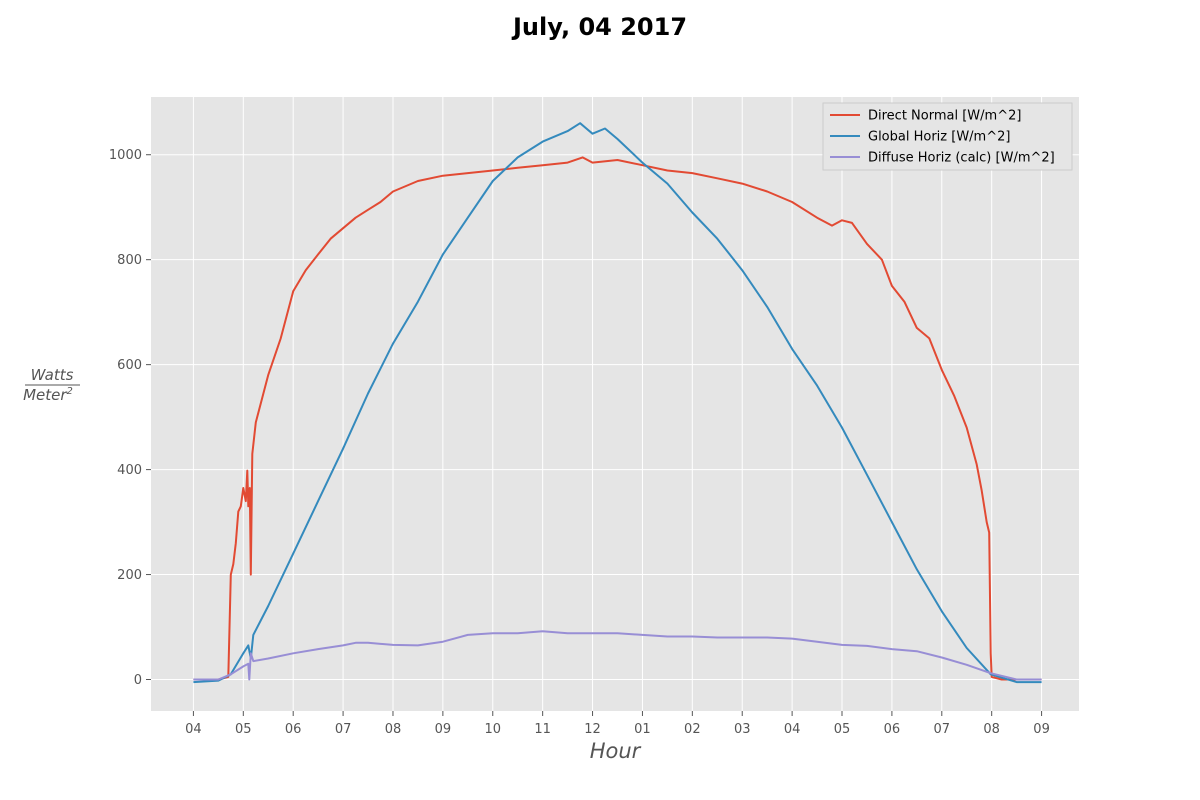  What do you see at coordinates (944, 116) in the screenshot?
I see `legend-entry-label: Direct Normal [W/m^2]` at bounding box center [944, 116].